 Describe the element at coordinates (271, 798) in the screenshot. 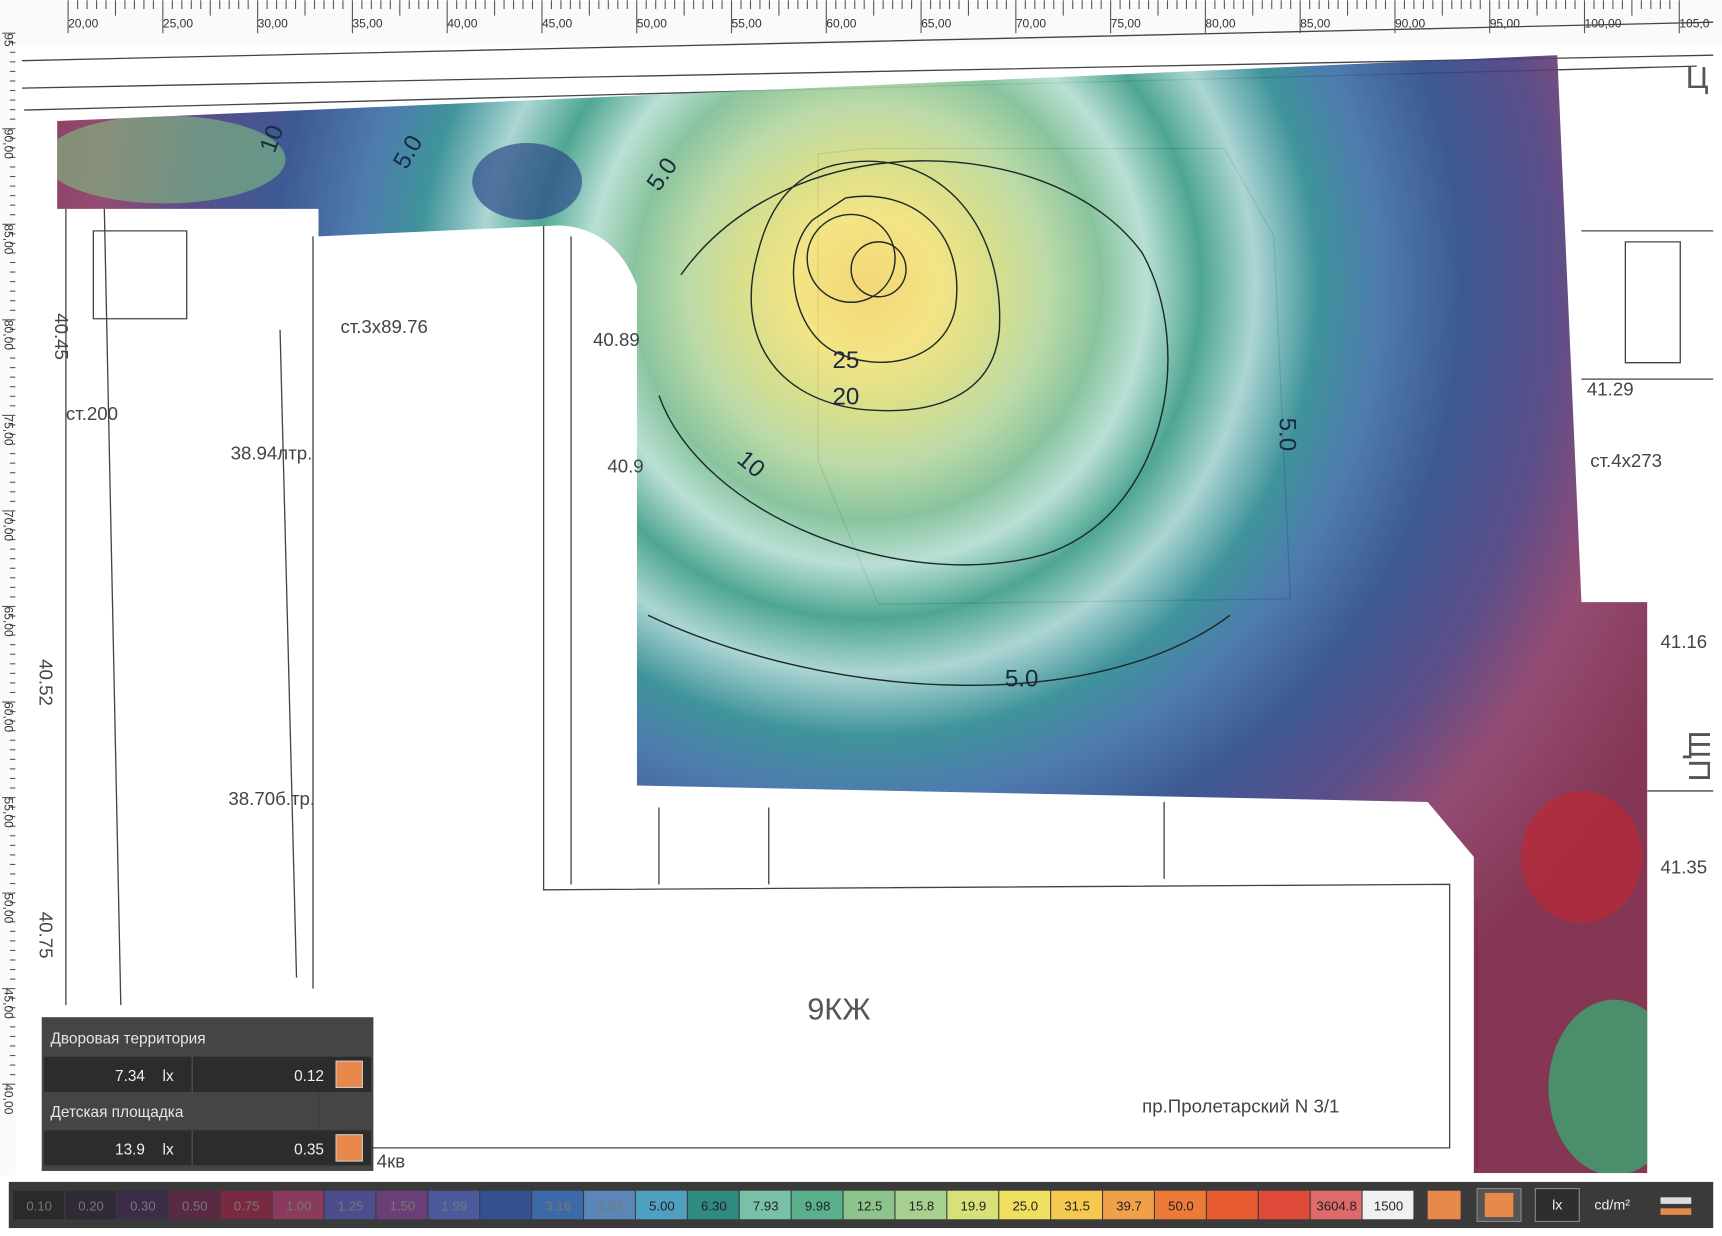

I see `plan-label: 38.70б.тр.` at that location.